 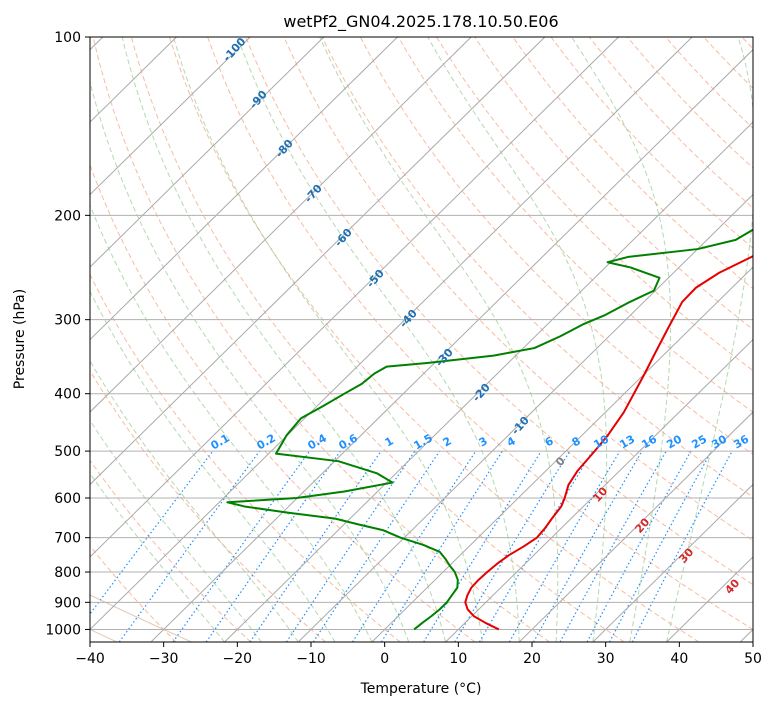 I want to click on x-axis-ticks: −40 −30 −20 −10 0 10 20 30 40 50, so click(x=418, y=654).